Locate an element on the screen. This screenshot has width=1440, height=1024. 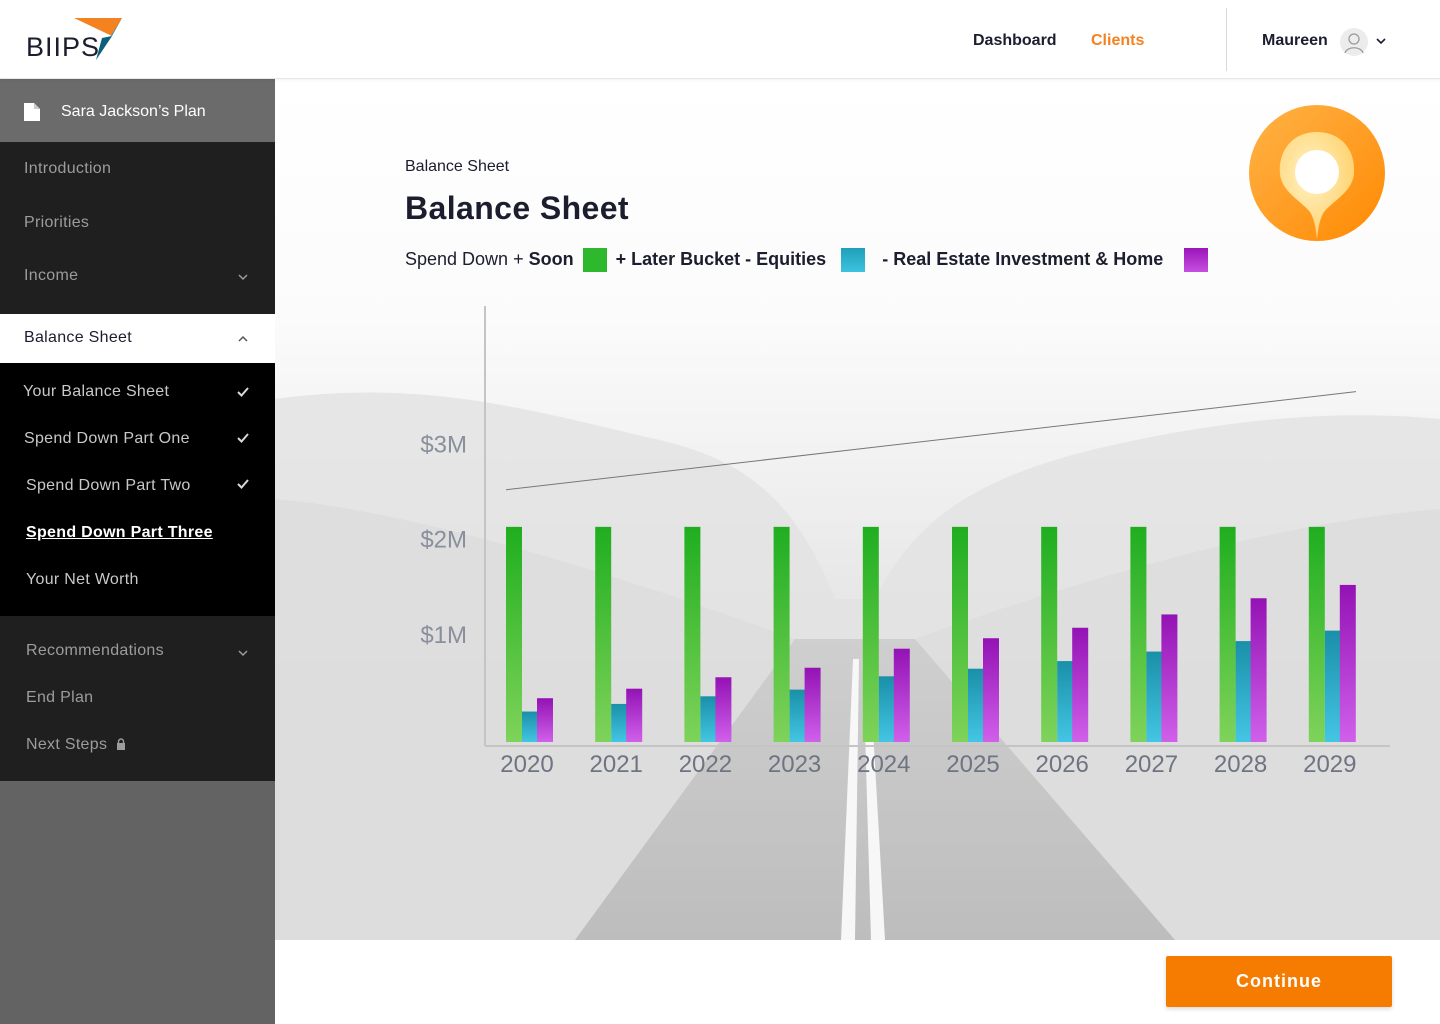
user-name: Maureen is located at coordinates (1295, 40).